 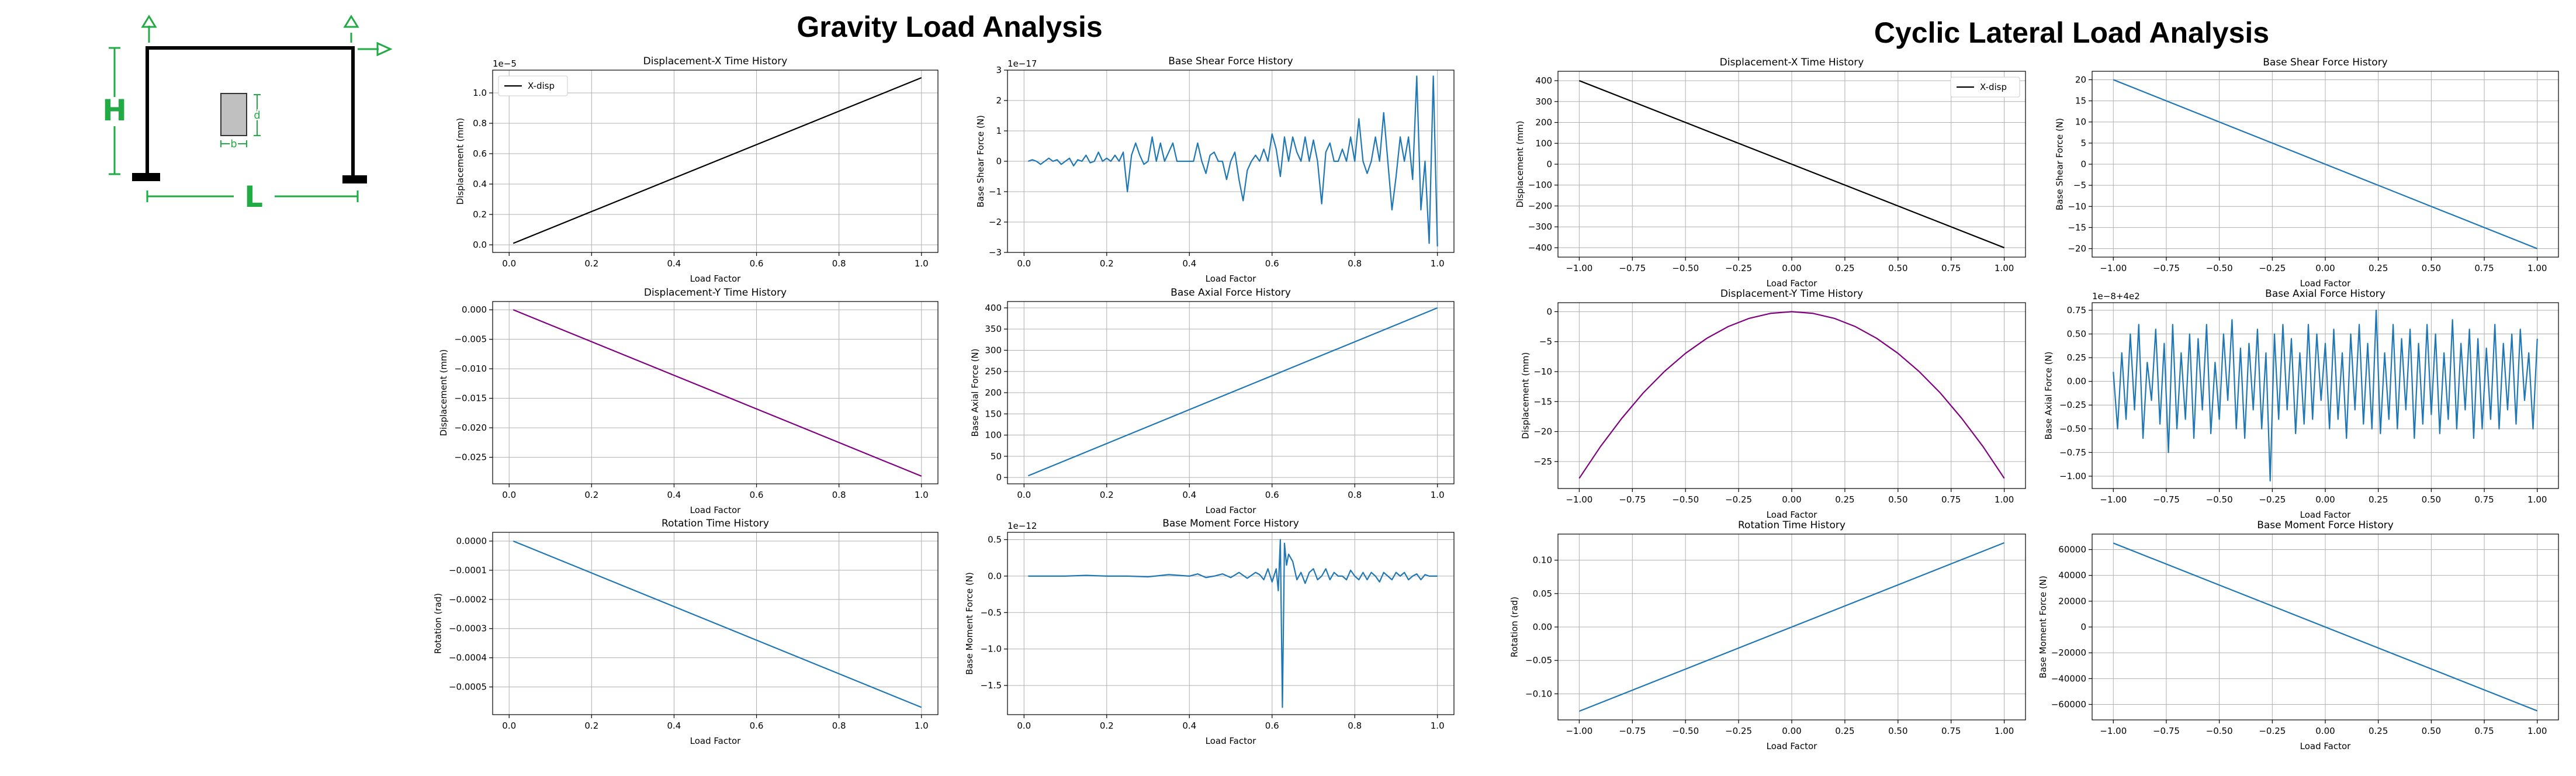 I want to click on c-moment-xlabel: Load Factor, so click(x=2326, y=746).